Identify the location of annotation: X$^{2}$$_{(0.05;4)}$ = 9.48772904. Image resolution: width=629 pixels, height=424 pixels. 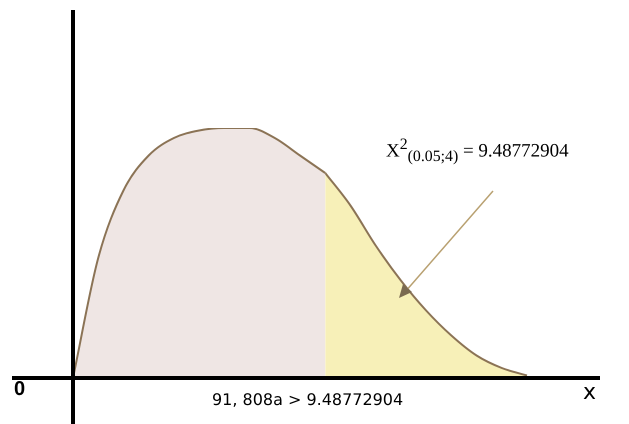
(477, 151).